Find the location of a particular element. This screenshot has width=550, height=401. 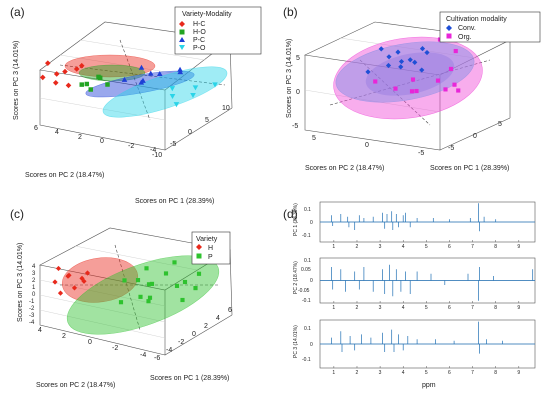

panel-c-ztick: 1 is located at coordinates (34, 288).